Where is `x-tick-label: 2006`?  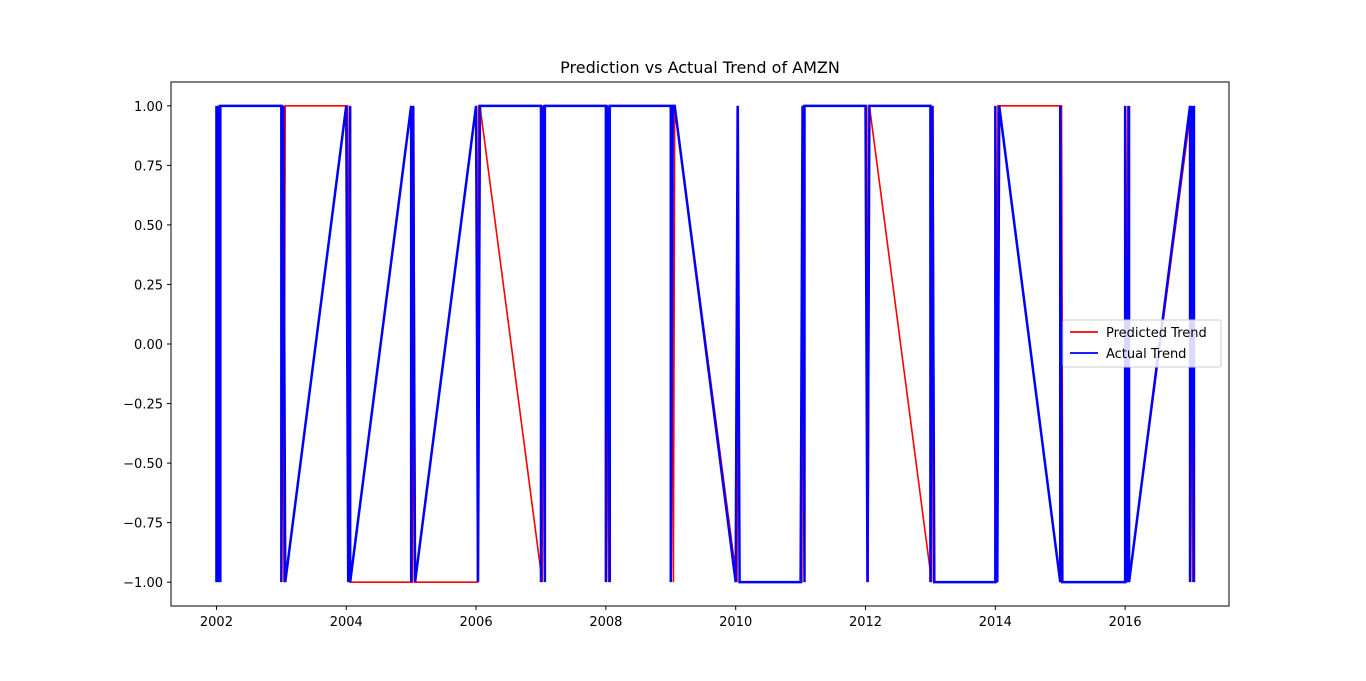
x-tick-label: 2006 is located at coordinates (476, 622).